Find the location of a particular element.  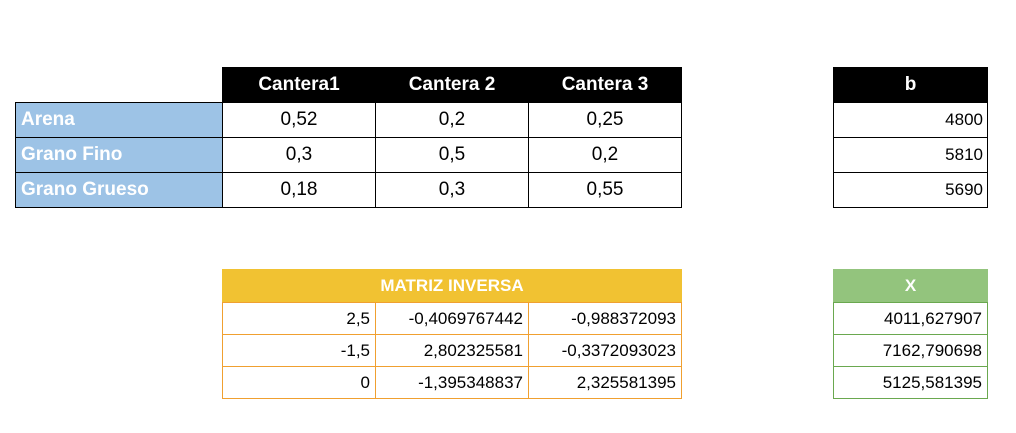

vector-b-header: b is located at coordinates (910, 84).